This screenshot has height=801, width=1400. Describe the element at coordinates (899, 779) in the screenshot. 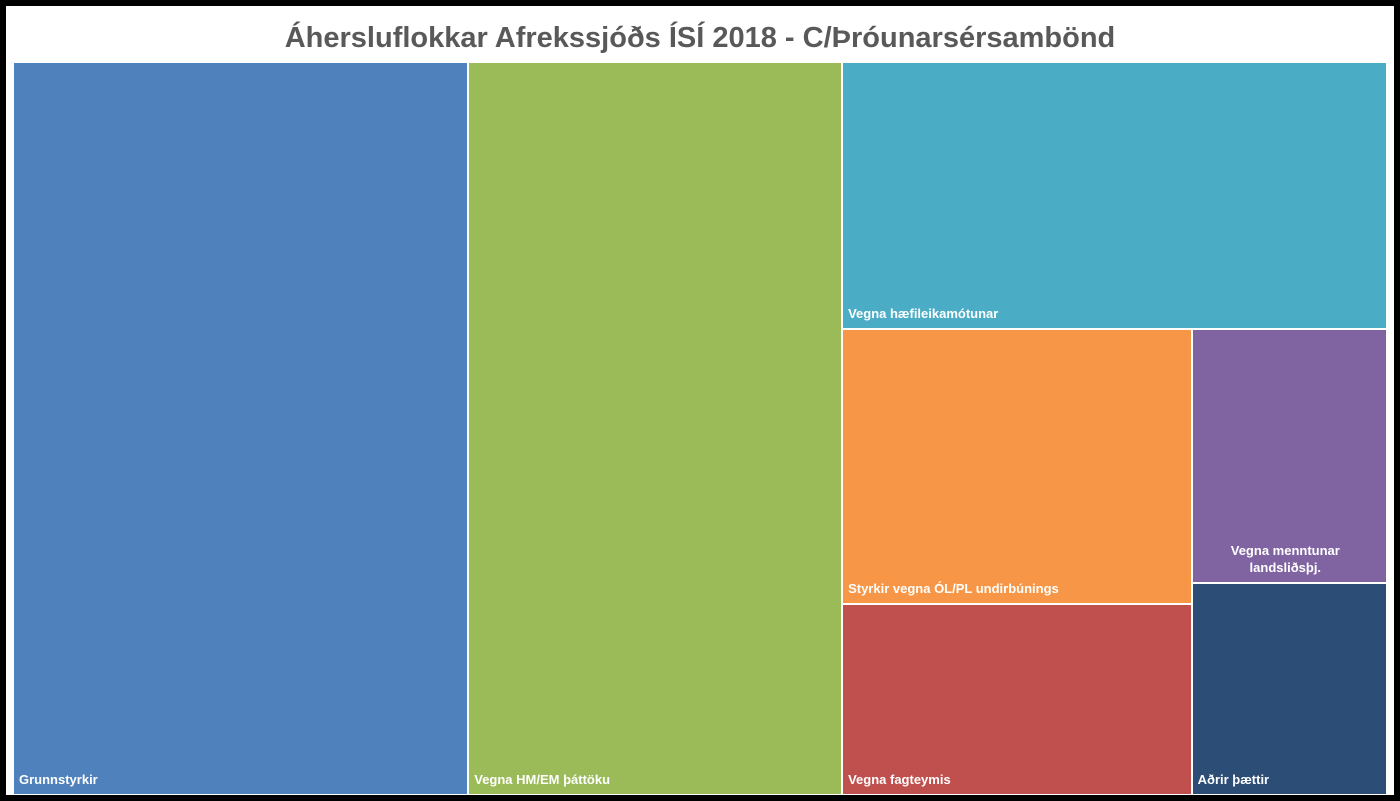

I see `tile-label: Vegna fagteymis` at that location.